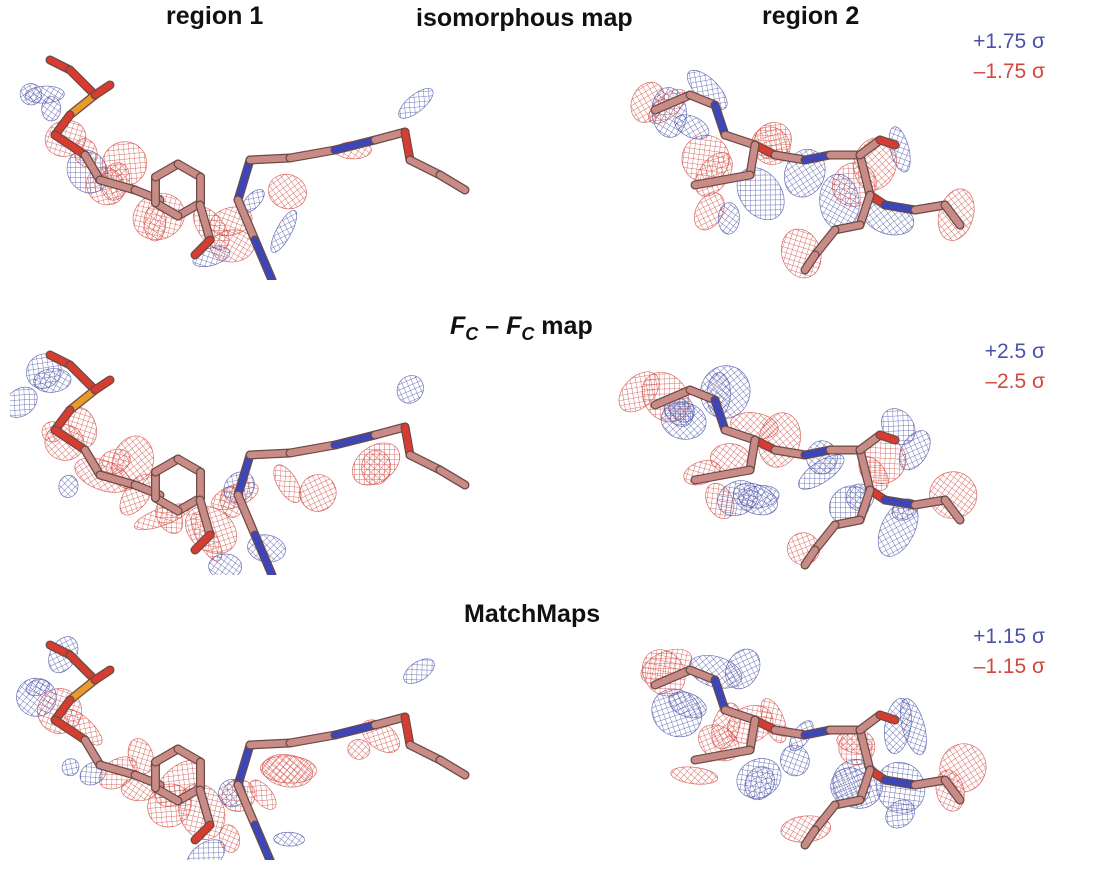 This screenshot has height=871, width=1107. Describe the element at coordinates (1009, 71) in the screenshot. I see `row1-negative-contour-label: –1.75 σ` at that location.